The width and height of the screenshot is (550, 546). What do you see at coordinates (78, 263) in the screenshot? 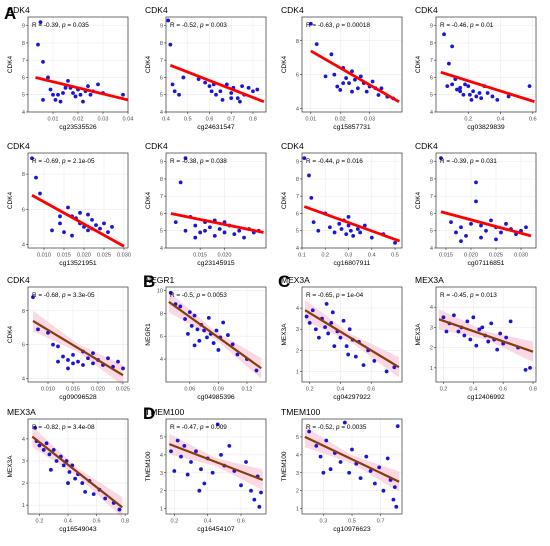
I see `x-axis-label: cg13521951` at bounding box center [78, 263].